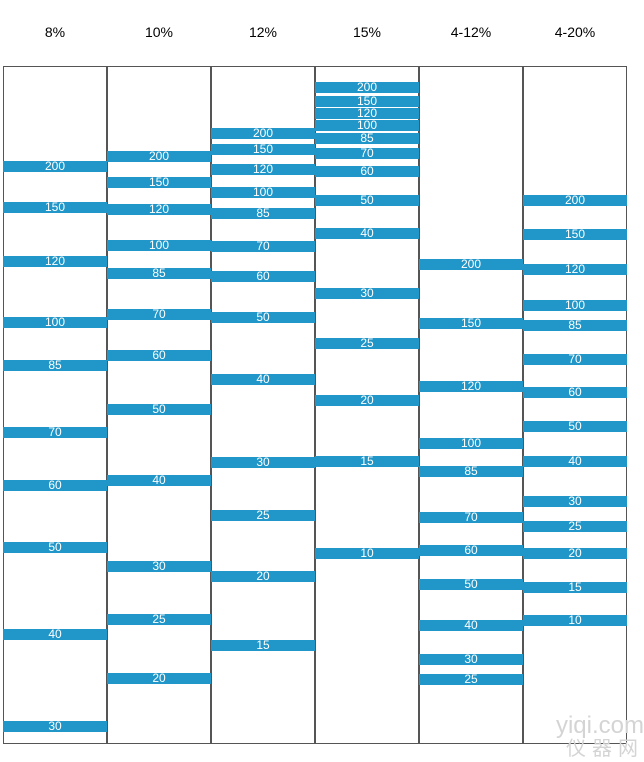  Describe the element at coordinates (471, 32) in the screenshot. I see `lane-header: 4-12%` at that location.